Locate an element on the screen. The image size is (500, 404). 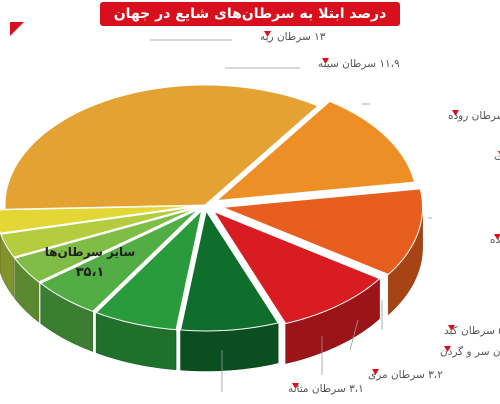
slice-2-label: ۱۳ سرطان ریه is located at coordinates (293, 37).